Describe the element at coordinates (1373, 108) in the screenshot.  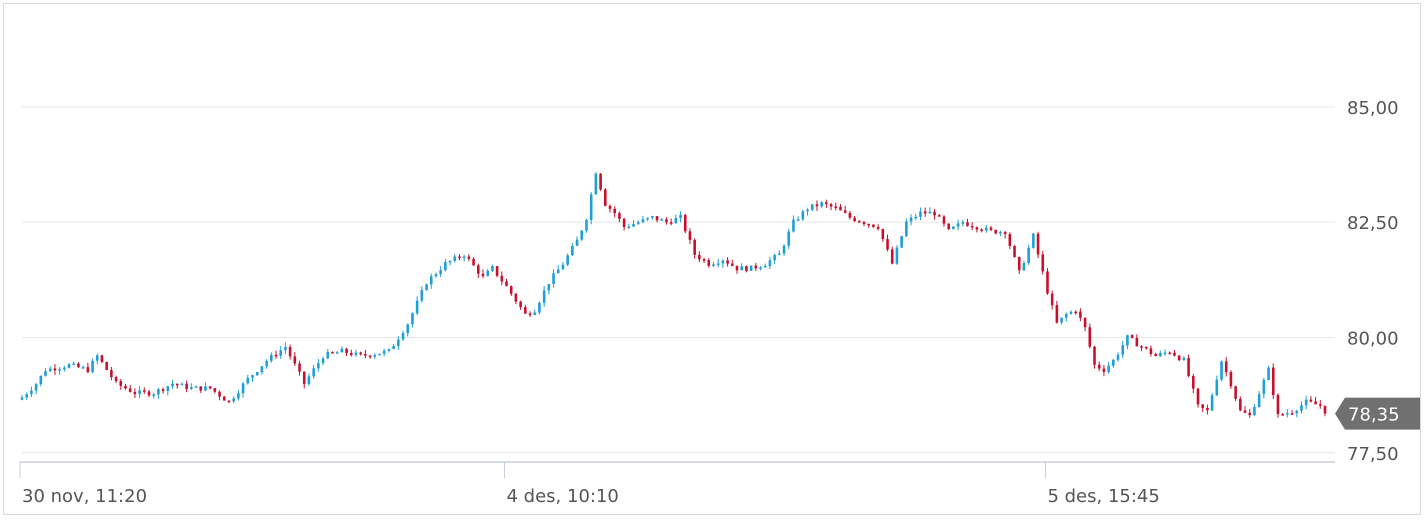
I see `y-tick-label: 85,00` at that location.